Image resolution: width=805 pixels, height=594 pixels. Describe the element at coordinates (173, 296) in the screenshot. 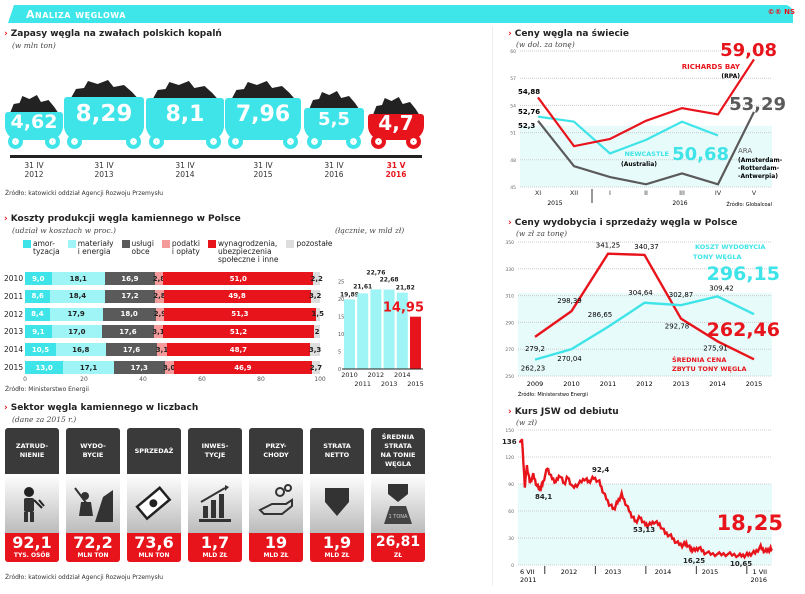

I see `stacked-bar-row: 8,6 18,4 17,2 2,8 49,8 3,2` at that location.